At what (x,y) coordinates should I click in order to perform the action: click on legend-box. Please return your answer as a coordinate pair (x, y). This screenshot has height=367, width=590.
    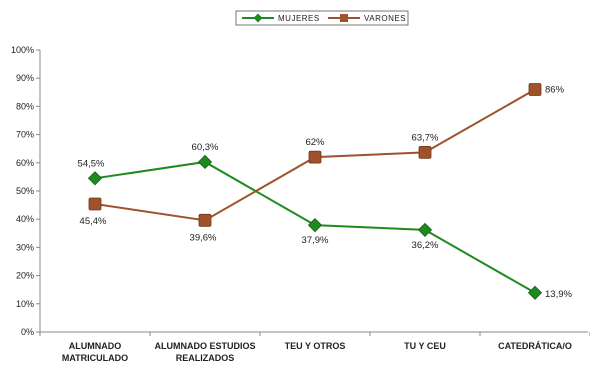
    Looking at the image, I should click on (322, 18).